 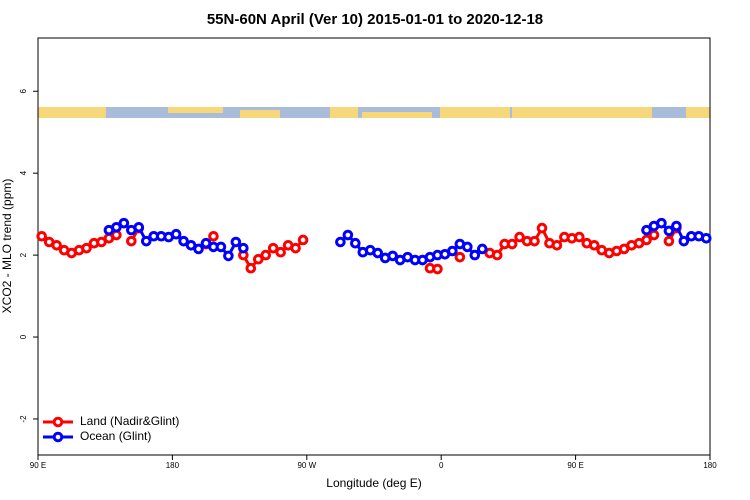 I want to click on x-tick-label: 0, so click(x=441, y=465).